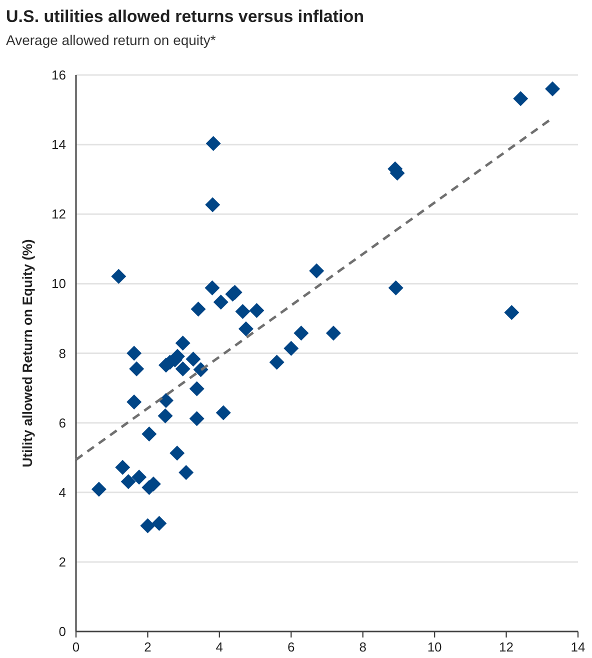 The width and height of the screenshot is (592, 658). What do you see at coordinates (362, 647) in the screenshot?
I see `x-tick-label: 8` at bounding box center [362, 647].